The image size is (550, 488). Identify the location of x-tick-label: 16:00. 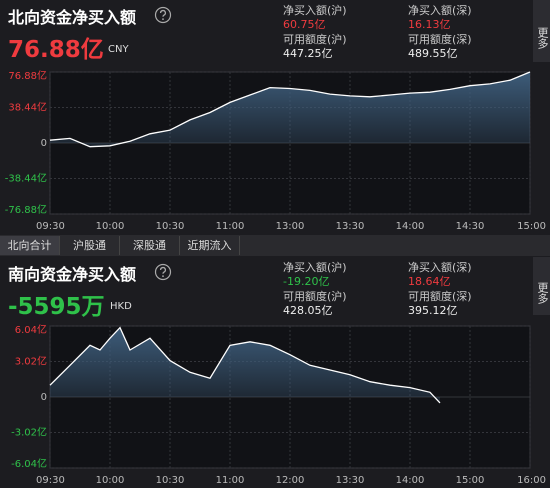
(531, 480).